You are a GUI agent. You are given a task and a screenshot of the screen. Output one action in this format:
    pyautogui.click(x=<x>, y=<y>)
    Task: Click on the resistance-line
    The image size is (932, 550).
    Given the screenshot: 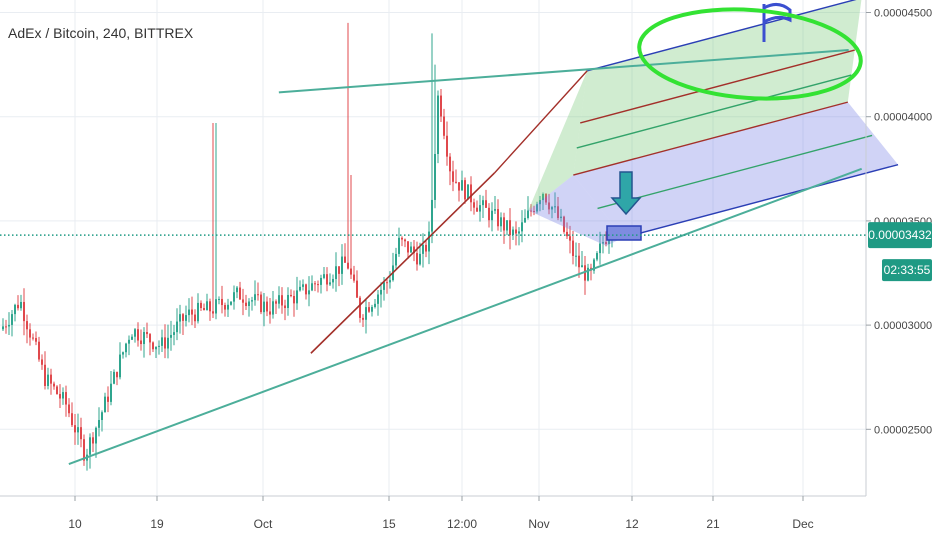 What is the action you would take?
    pyautogui.click(x=563, y=71)
    